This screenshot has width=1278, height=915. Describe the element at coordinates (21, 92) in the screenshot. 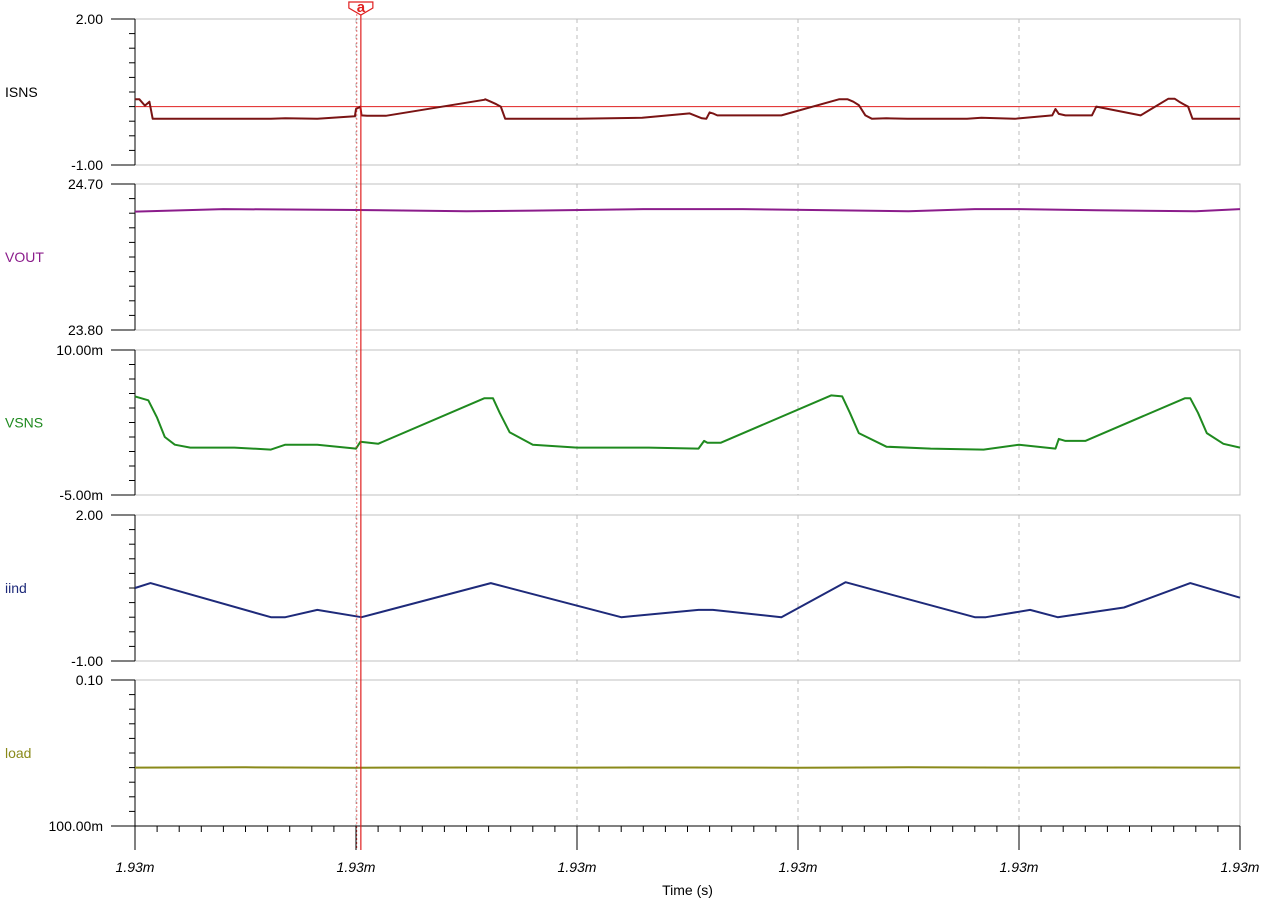

I see `series-label-isns: ISNS` at that location.